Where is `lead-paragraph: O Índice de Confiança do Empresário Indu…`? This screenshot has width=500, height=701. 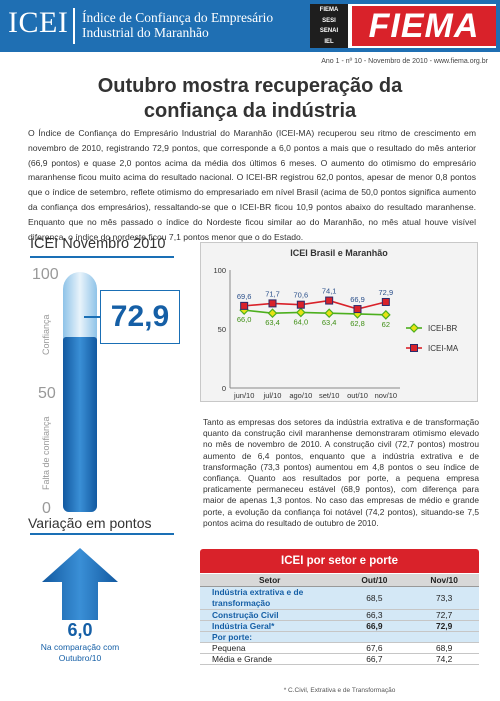 lead-paragraph: O Índice de Confiança do Empresário Indu… is located at coordinates (252, 185).